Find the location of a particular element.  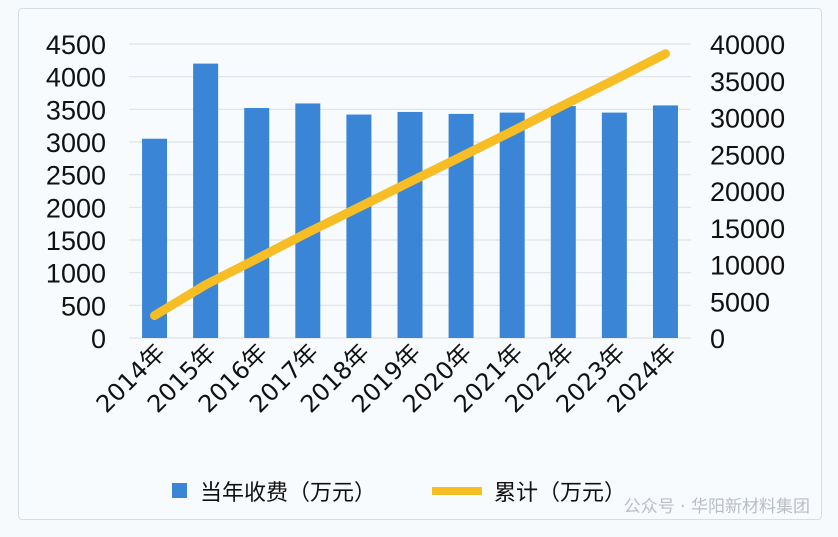

watermark: 公众号 · 华阳新材料集团 is located at coordinates (716, 507).